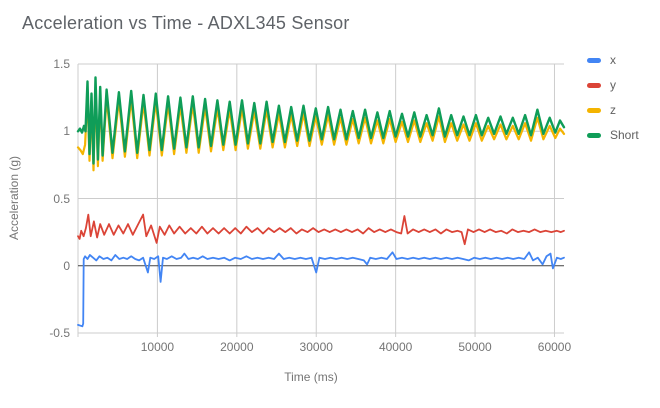  Describe the element at coordinates (61, 64) in the screenshot. I see `y-tick-label: 1.5` at that location.